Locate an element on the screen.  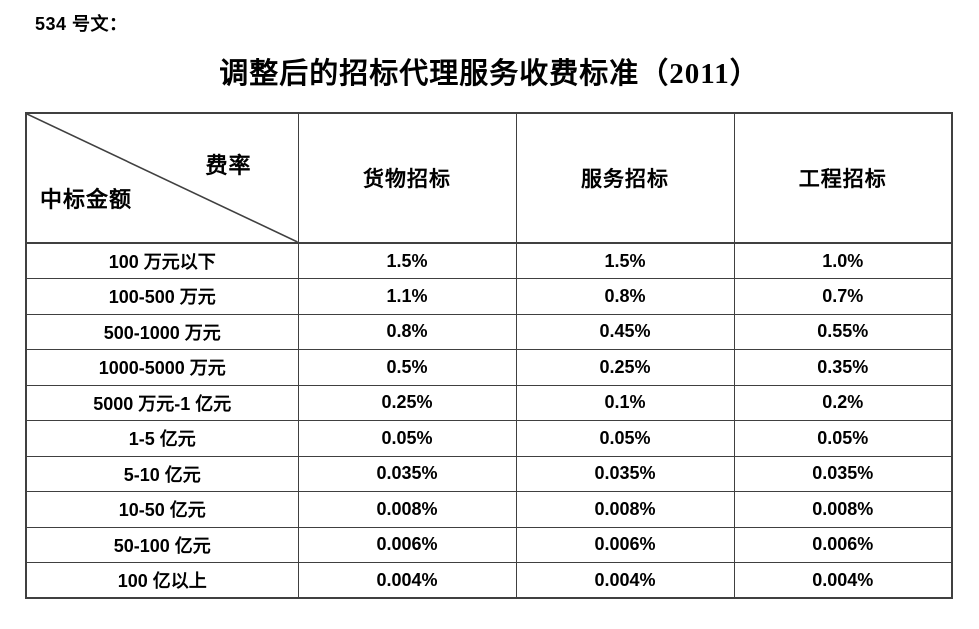
fee-cell: 0.35% is located at coordinates (843, 367).